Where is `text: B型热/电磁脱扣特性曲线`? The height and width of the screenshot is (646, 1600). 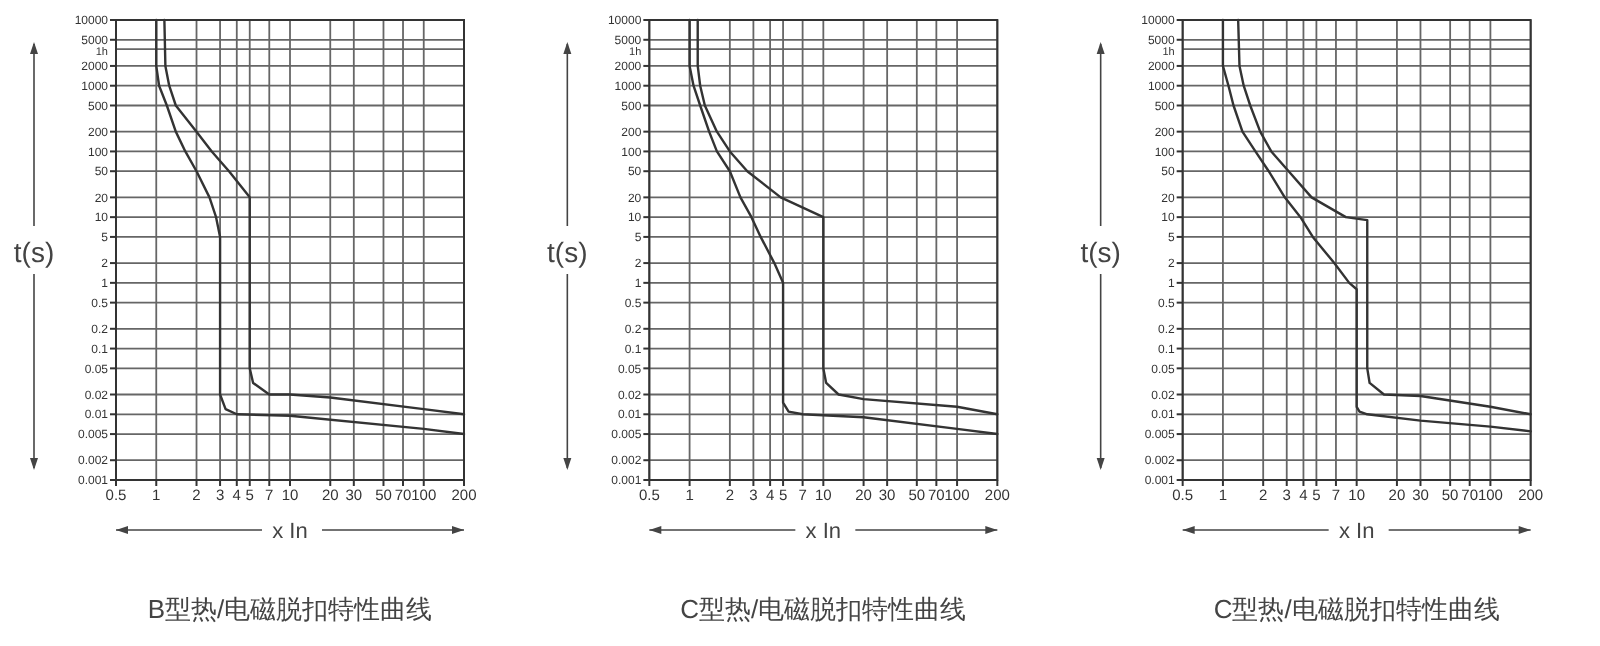
text: B型热/电磁脱扣特性曲线 is located at coordinates (290, 609).